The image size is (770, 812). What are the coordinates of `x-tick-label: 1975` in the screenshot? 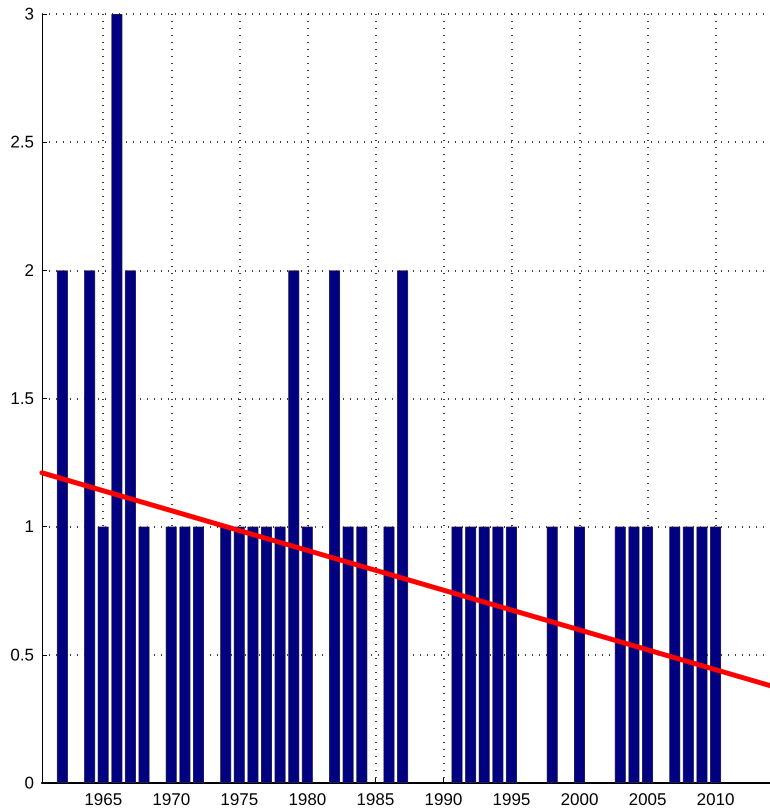 It's located at (239, 799).